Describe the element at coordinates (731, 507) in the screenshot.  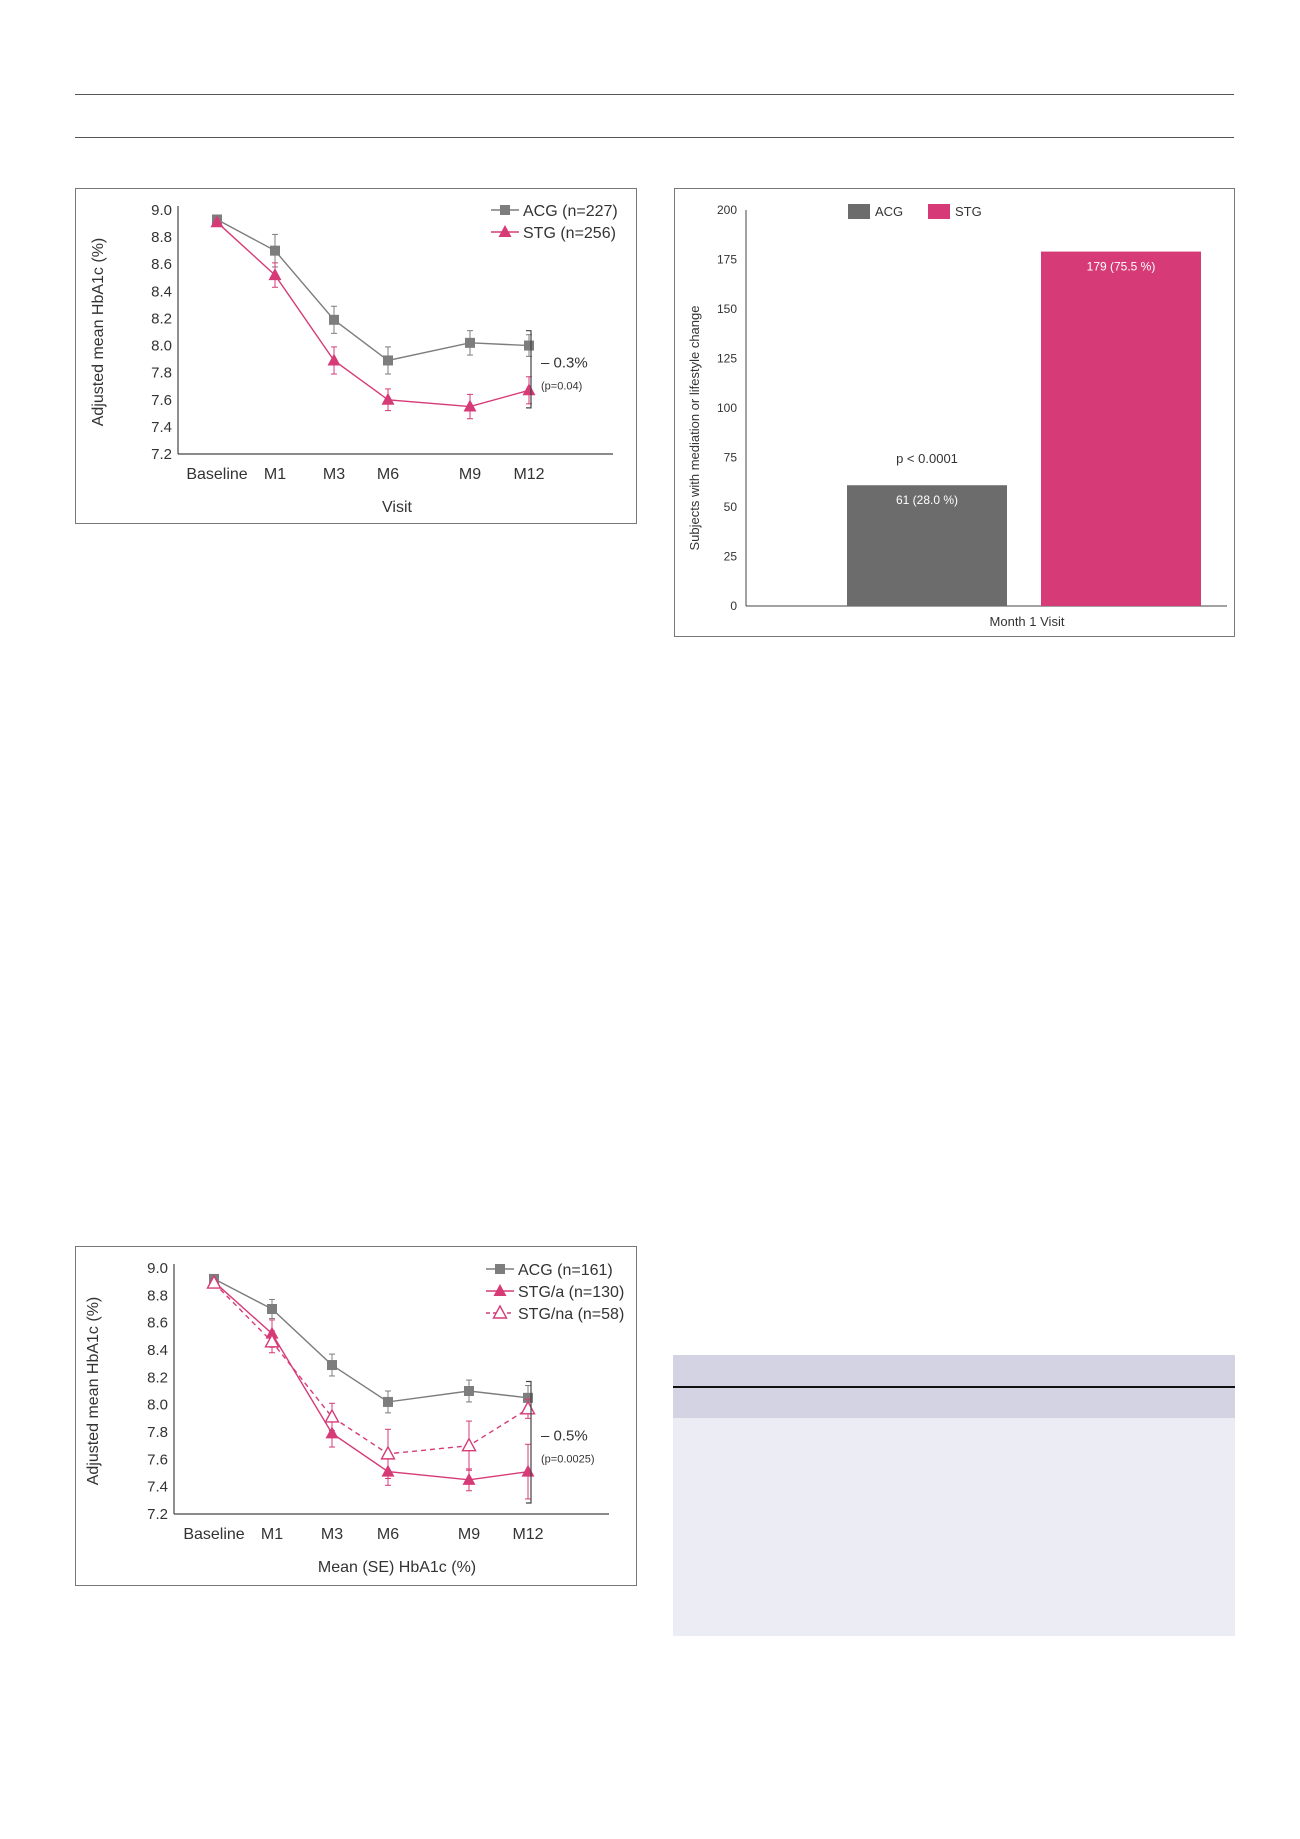
I see `y-tick-label: 50` at that location.